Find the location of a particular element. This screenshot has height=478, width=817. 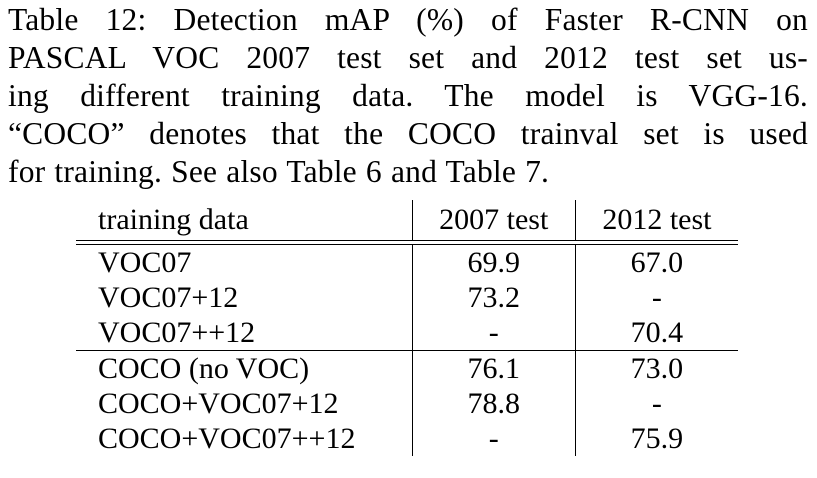

cell-2012-best: 75.9 is located at coordinates (656, 438).